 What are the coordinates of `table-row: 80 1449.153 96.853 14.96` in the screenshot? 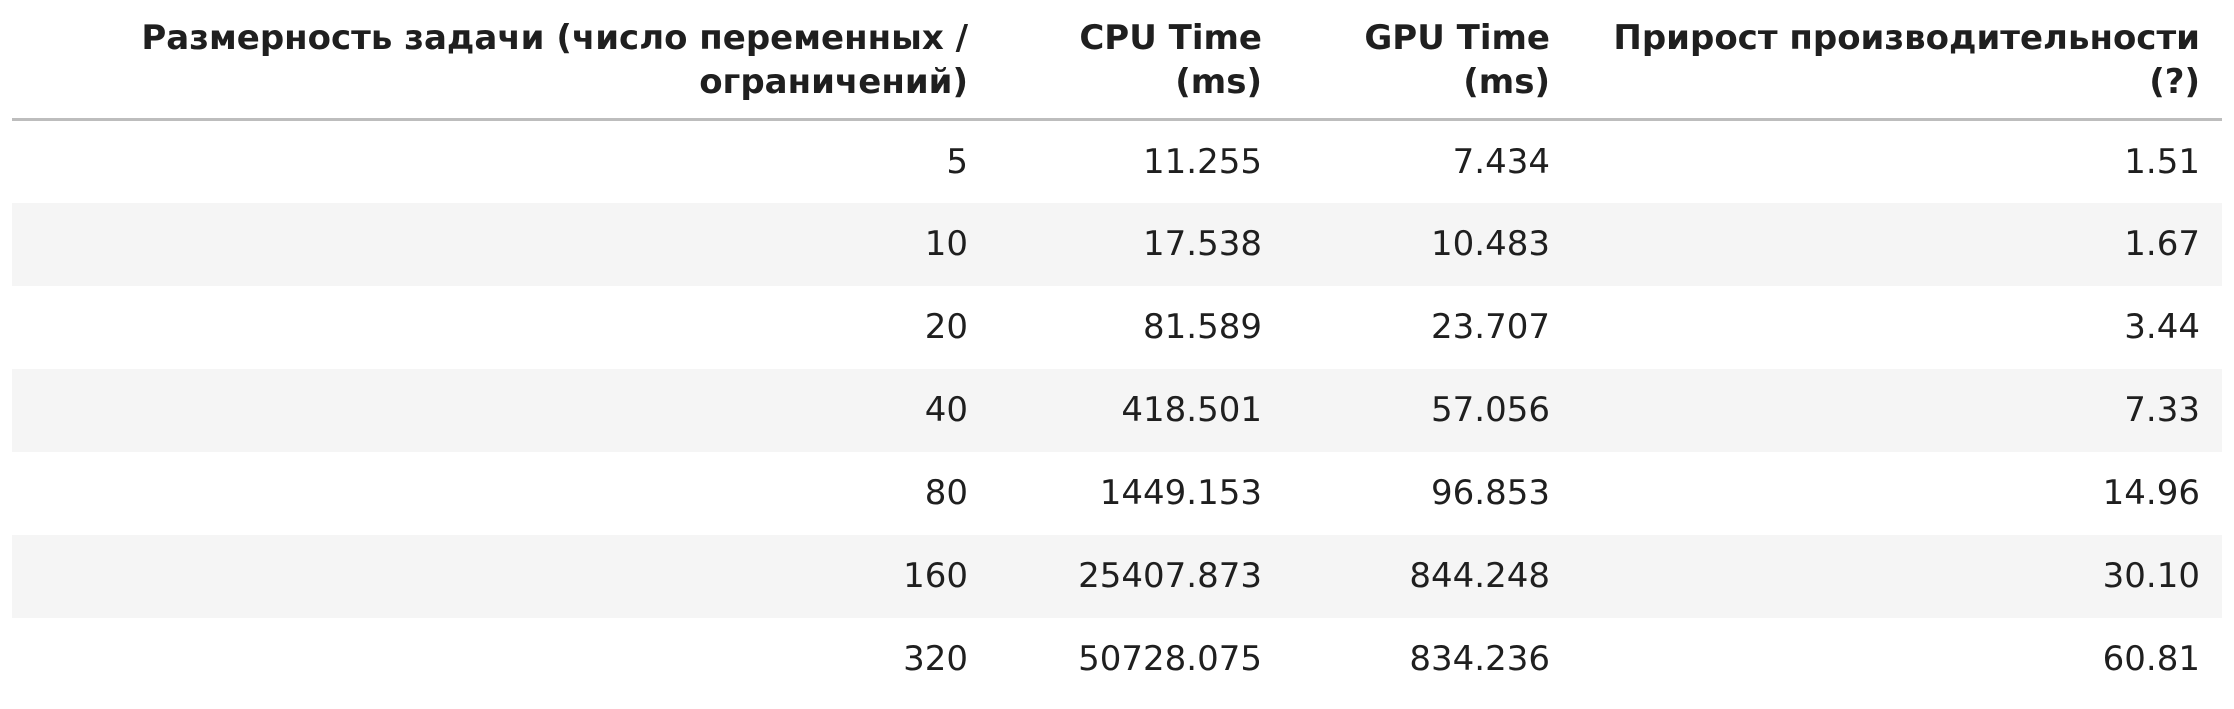 It's located at (1117, 493).